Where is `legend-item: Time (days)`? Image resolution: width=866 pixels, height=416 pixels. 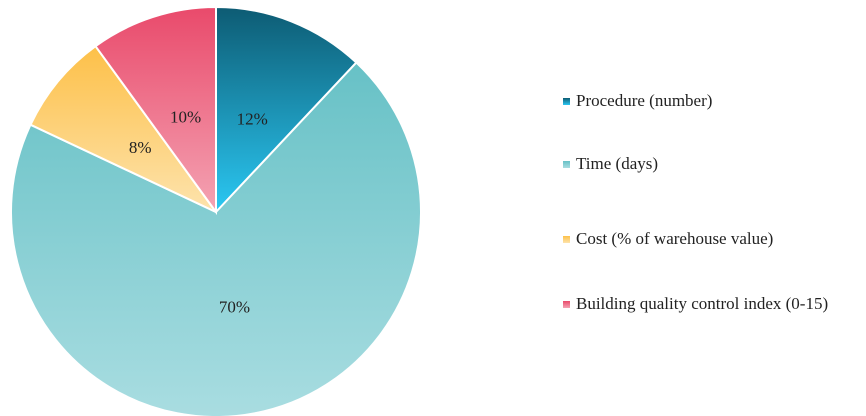 legend-item: Time (days) is located at coordinates (710, 164).